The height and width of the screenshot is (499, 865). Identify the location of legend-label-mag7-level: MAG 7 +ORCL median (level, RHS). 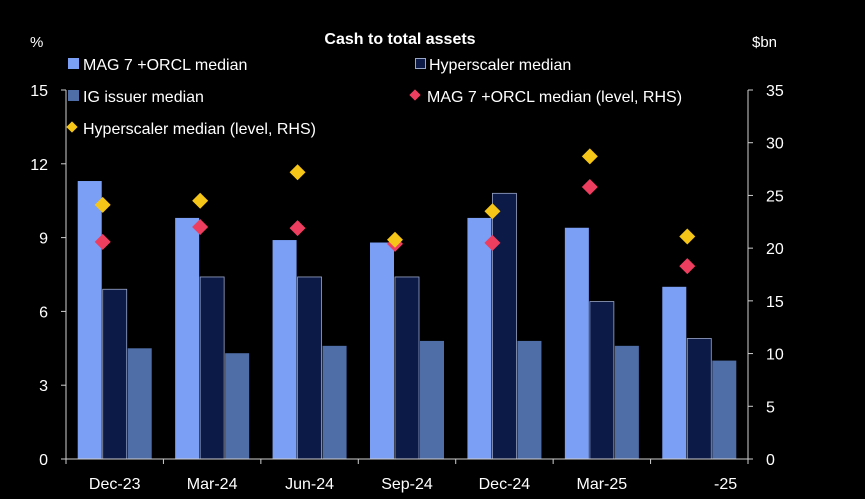
(554, 97).